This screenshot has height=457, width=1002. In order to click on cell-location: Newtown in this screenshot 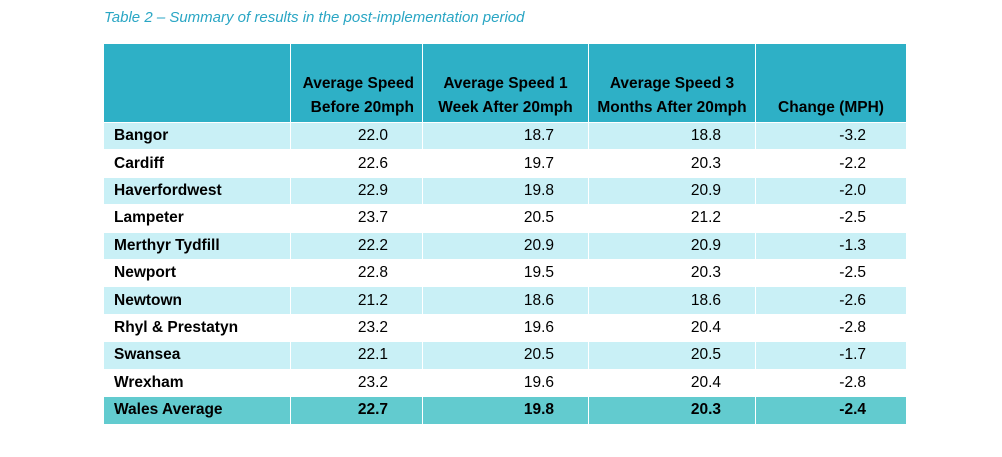, I will do `click(197, 300)`.